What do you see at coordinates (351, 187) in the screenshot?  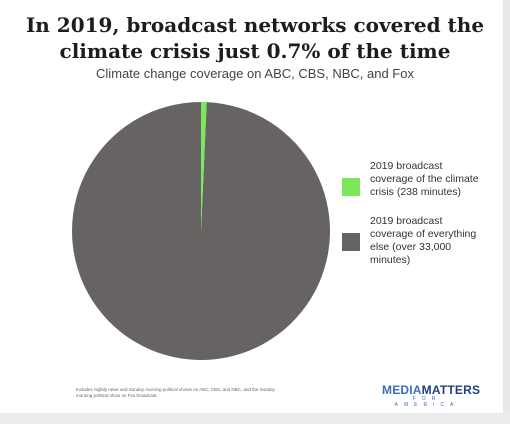 I see `legend-swatch-climate` at bounding box center [351, 187].